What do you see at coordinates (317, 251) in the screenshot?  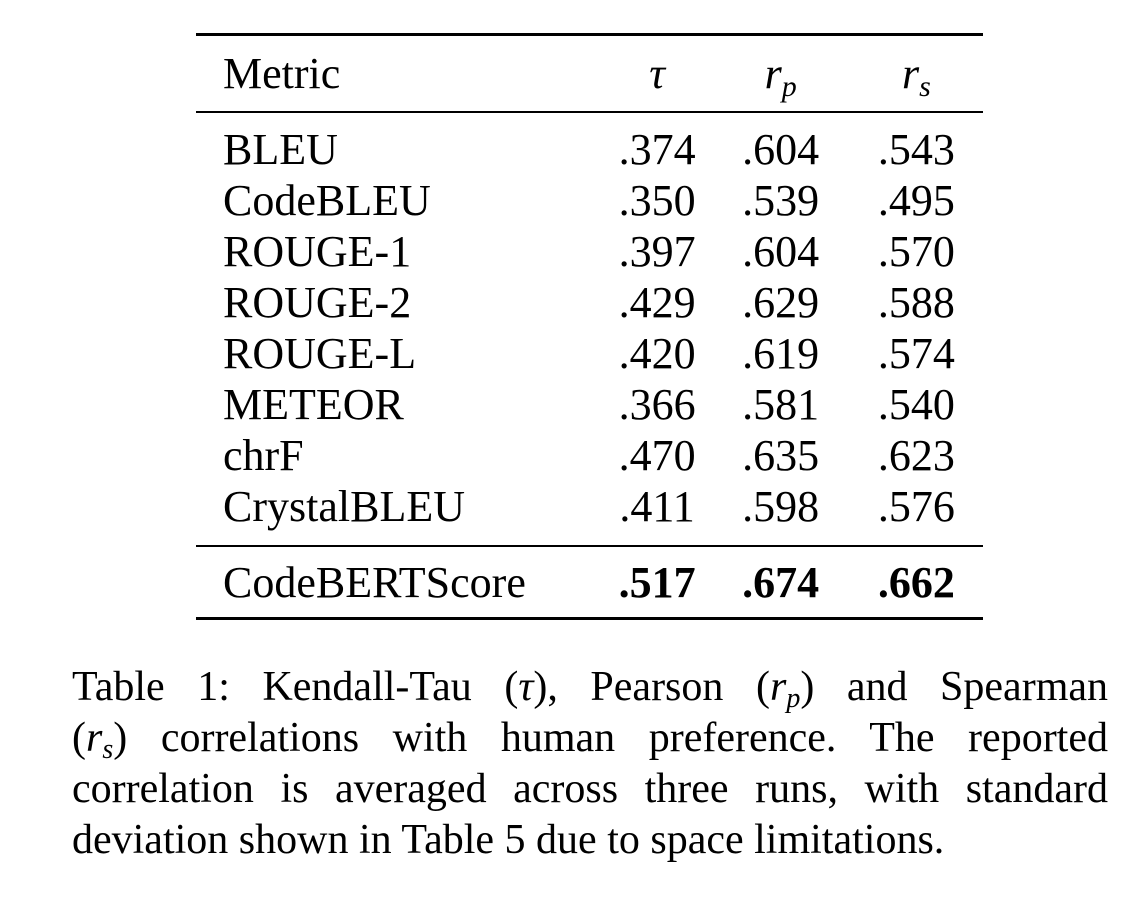 I see `metric-name: ROUGE-1` at bounding box center [317, 251].